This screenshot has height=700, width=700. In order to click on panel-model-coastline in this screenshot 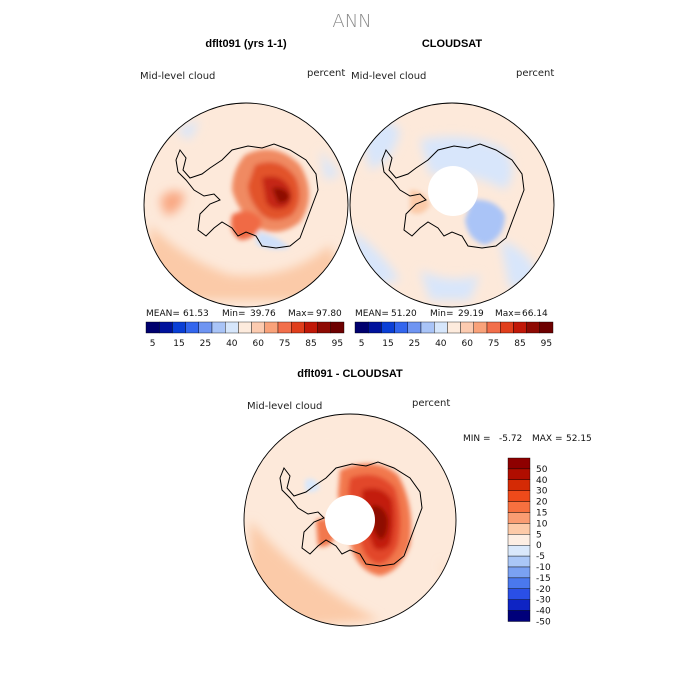, I will do `click(247, 196)`.